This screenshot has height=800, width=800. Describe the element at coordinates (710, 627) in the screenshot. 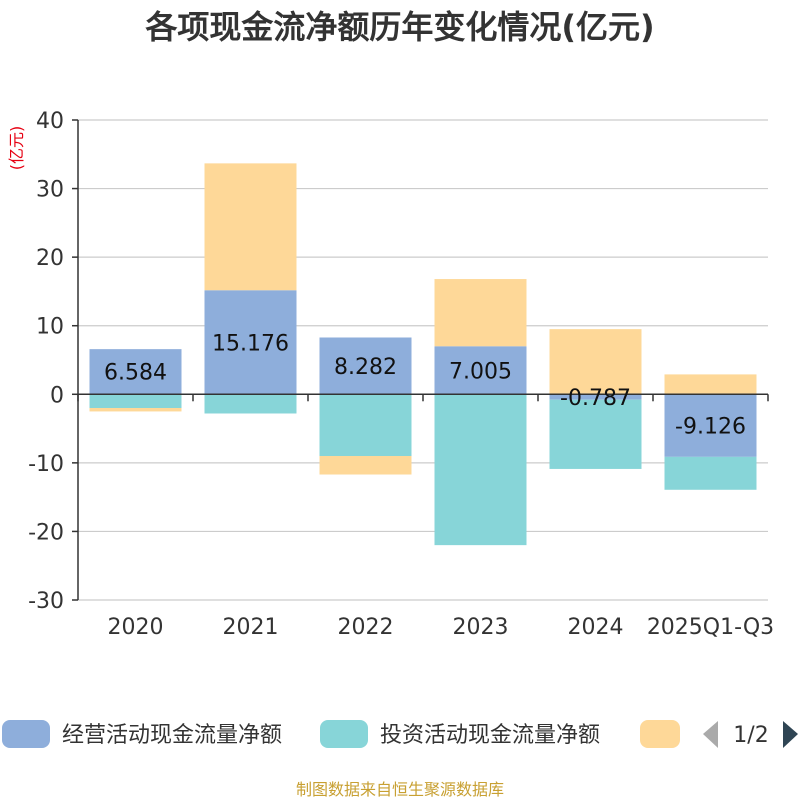

I see `x-tick-label: 2025Q1-Q3` at that location.